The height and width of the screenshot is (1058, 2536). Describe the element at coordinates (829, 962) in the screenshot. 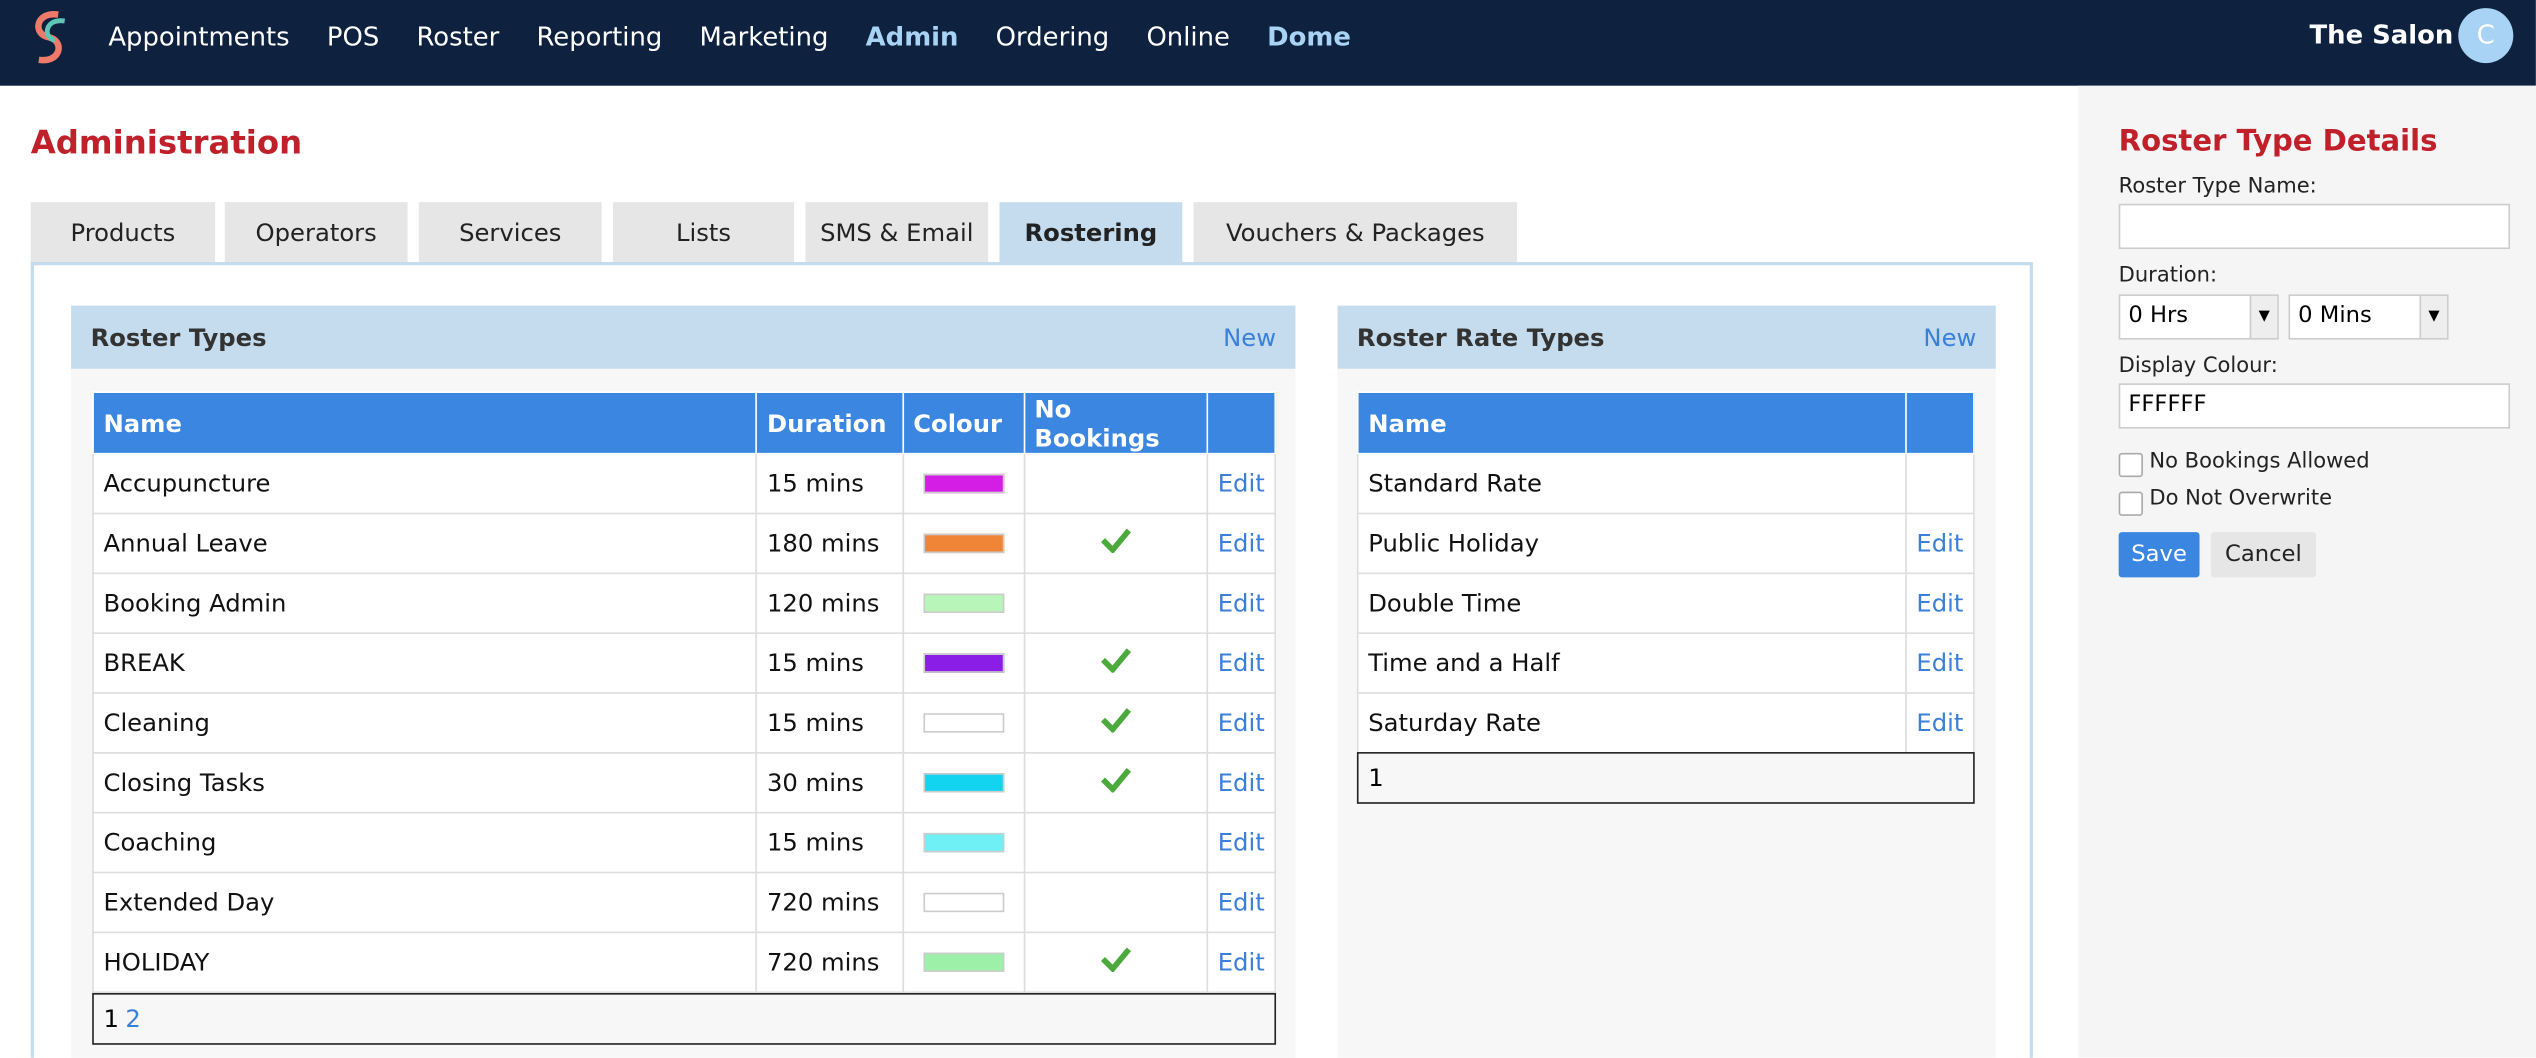

I see `duration-cell: 720 mins` at that location.